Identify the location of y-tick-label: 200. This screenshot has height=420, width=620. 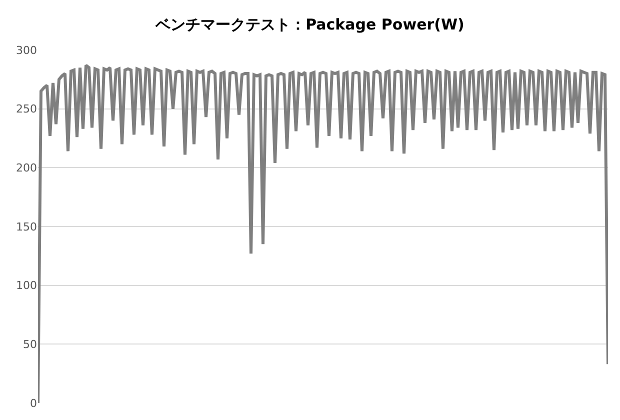
(26, 168).